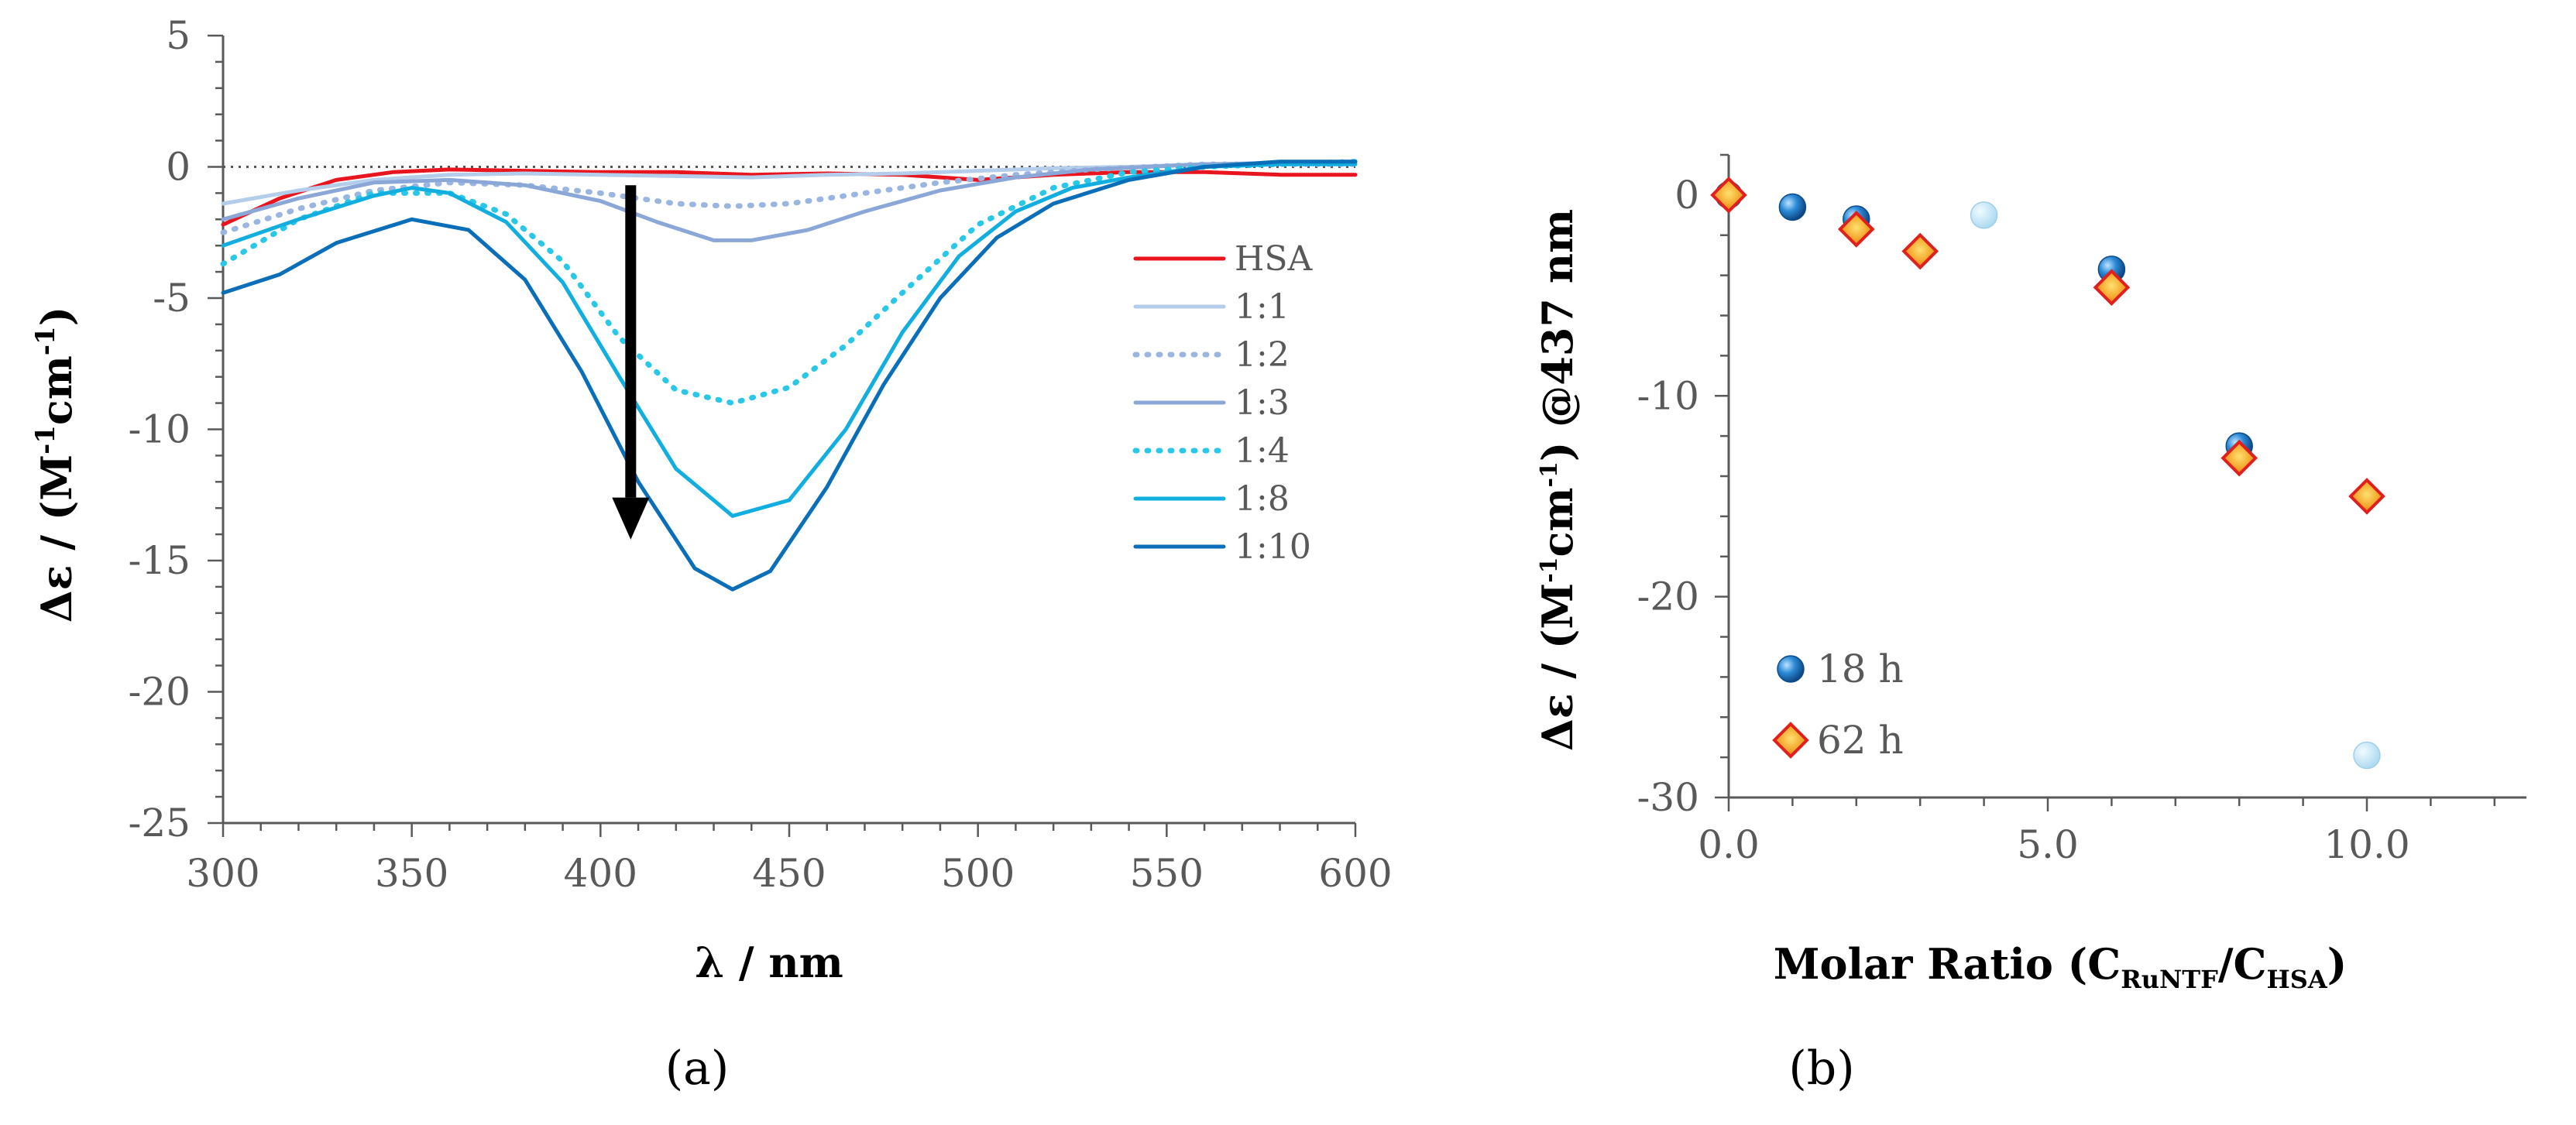  What do you see at coordinates (1262, 451) in the screenshot?
I see `panel-a-legend-label: 1:4` at bounding box center [1262, 451].